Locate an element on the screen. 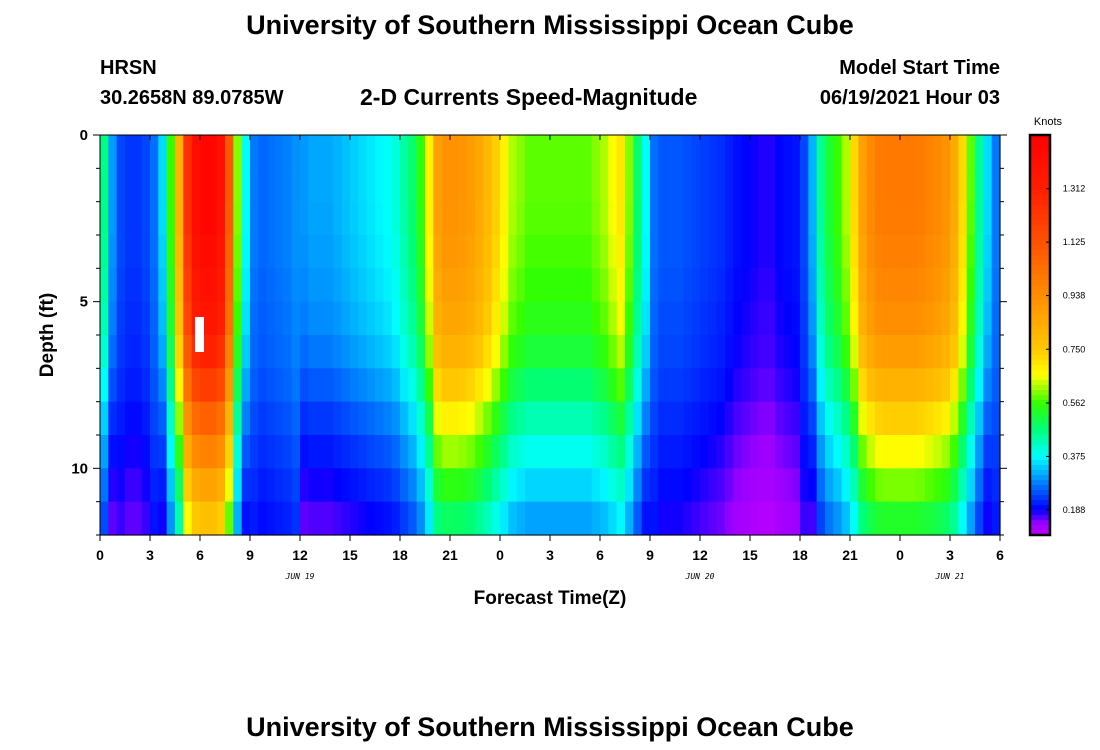 The height and width of the screenshot is (750, 1100). colorbar-segment is located at coordinates (1040, 438).